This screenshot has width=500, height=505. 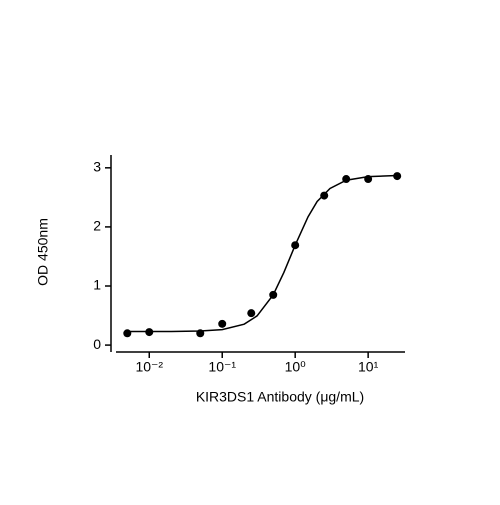 What do you see at coordinates (97, 344) in the screenshot?
I see `y-tick-label: 0` at bounding box center [97, 344].